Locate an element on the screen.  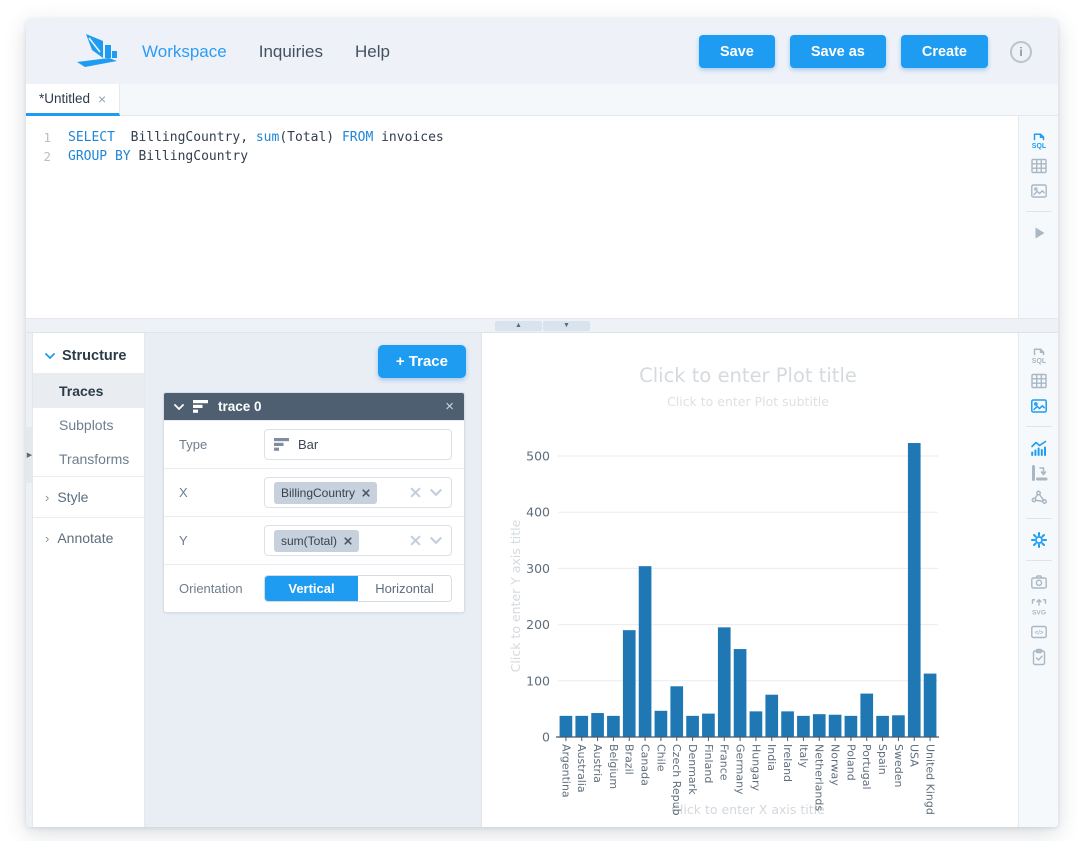
x-column-select: BillingCountry is located at coordinates (358, 492).